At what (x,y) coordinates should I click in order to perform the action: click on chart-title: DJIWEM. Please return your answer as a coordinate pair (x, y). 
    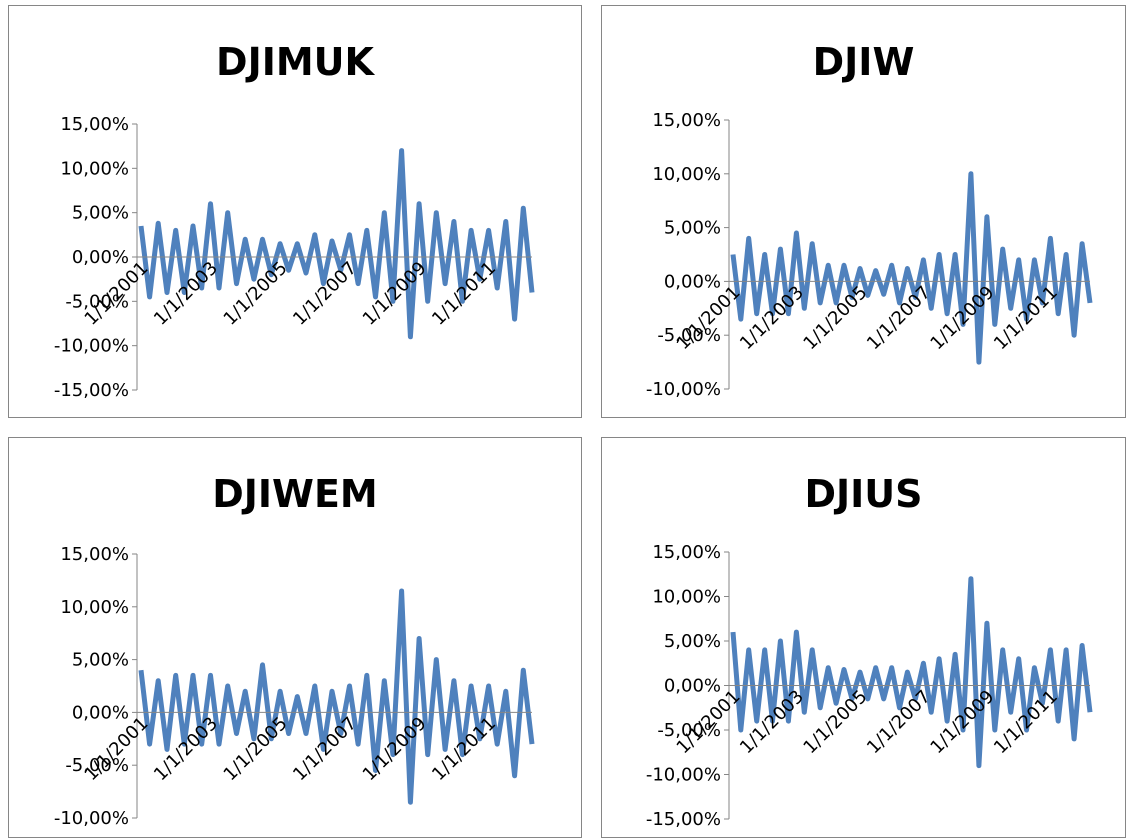
    Looking at the image, I should click on (295, 494).